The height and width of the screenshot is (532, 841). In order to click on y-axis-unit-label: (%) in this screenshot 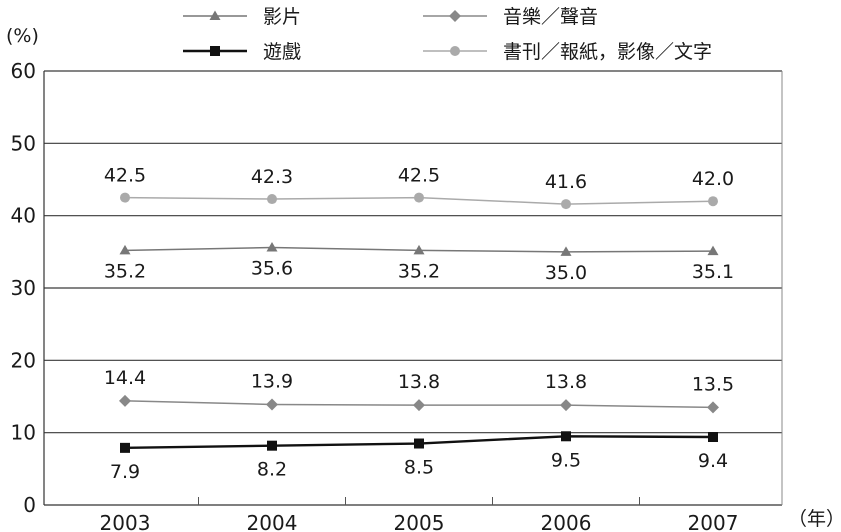, I will do `click(22, 36)`.